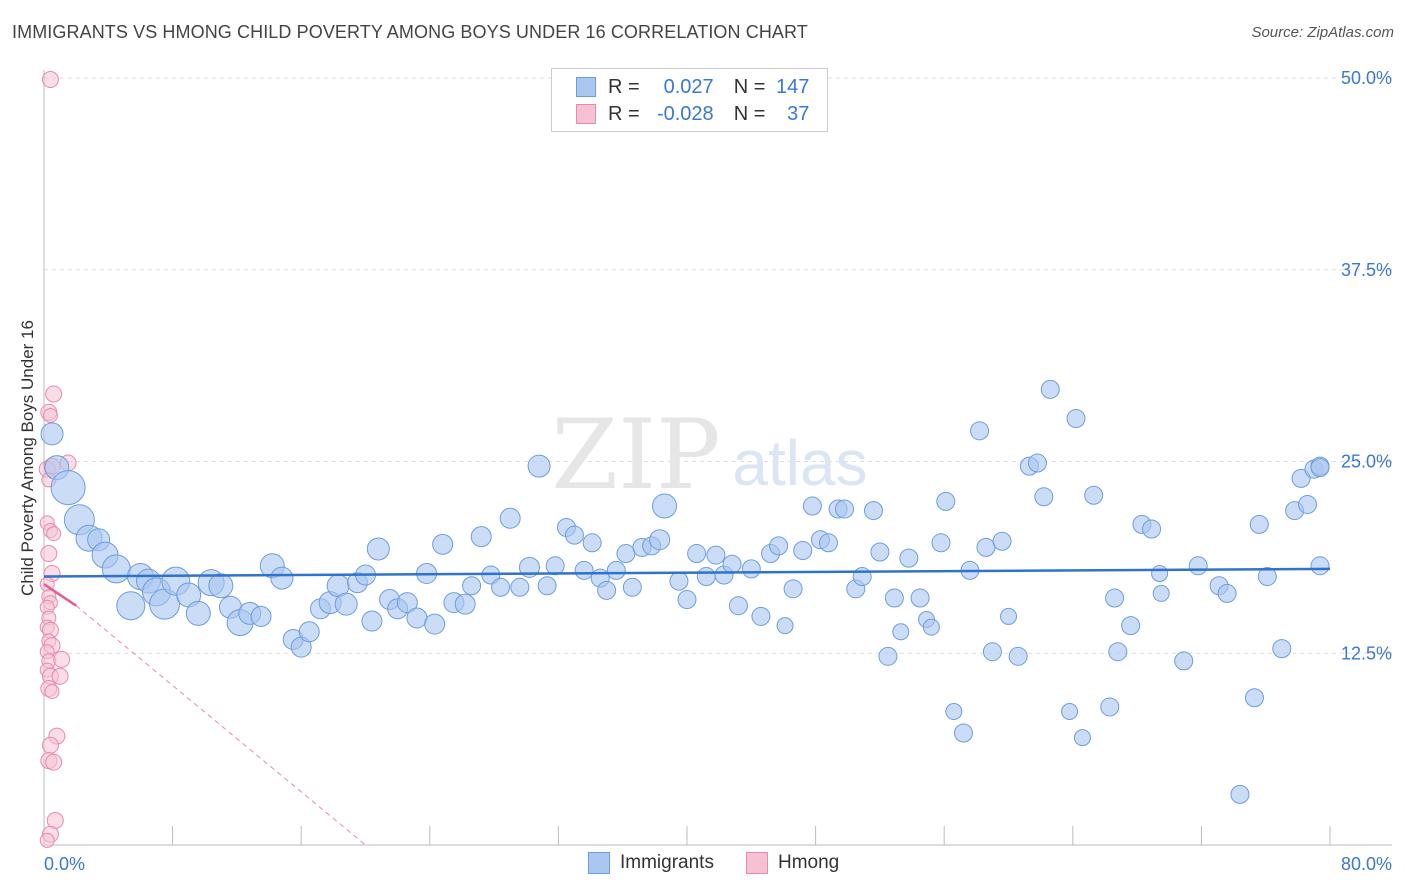  I want to click on legend-item-hmong: Hmong, so click(792, 863).